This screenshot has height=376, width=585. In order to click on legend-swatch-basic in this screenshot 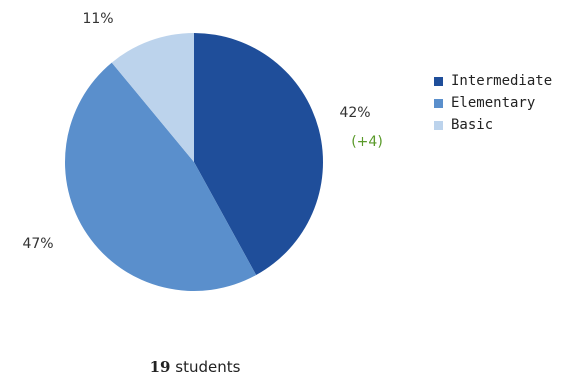, I will do `click(438, 125)`.